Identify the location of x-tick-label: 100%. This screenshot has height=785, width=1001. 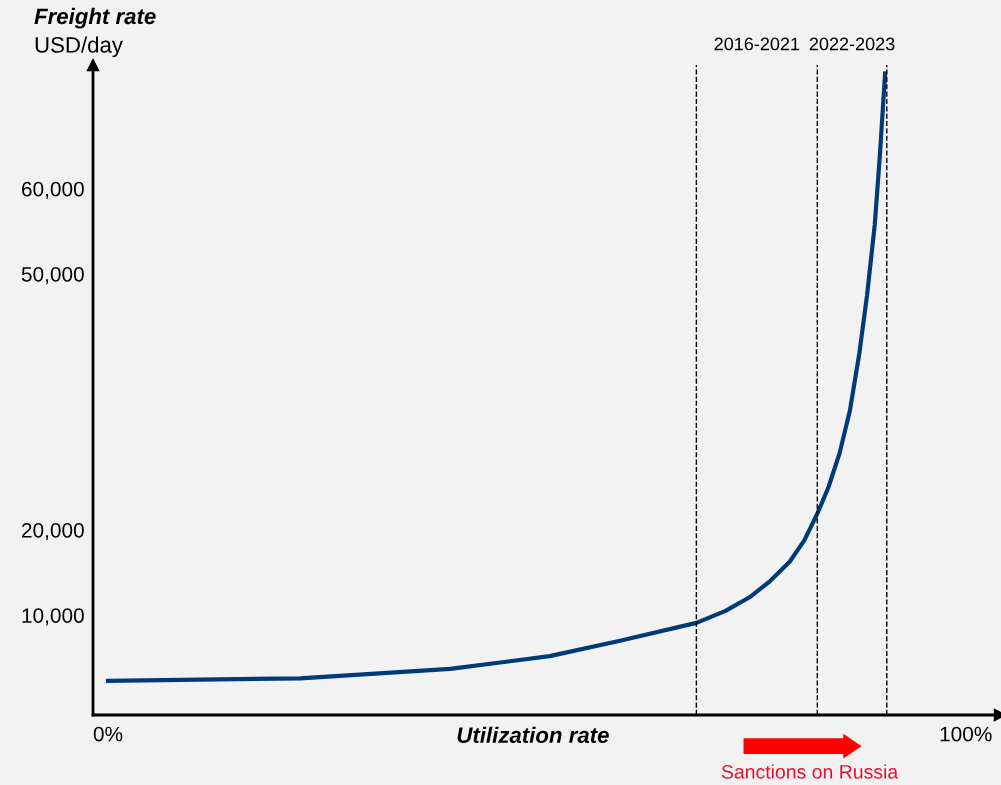
(966, 734).